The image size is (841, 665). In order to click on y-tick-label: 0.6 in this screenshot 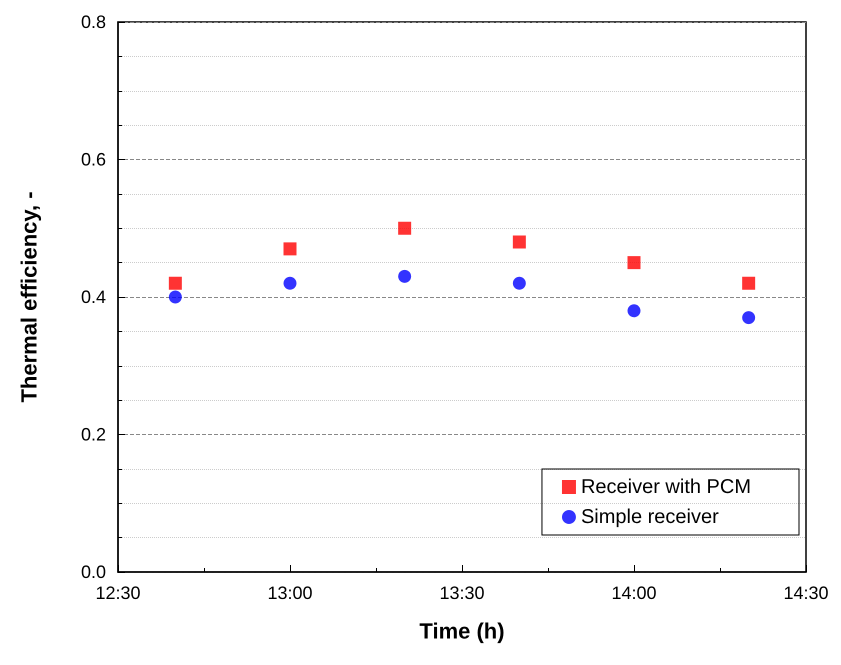, I will do `click(93, 160)`.